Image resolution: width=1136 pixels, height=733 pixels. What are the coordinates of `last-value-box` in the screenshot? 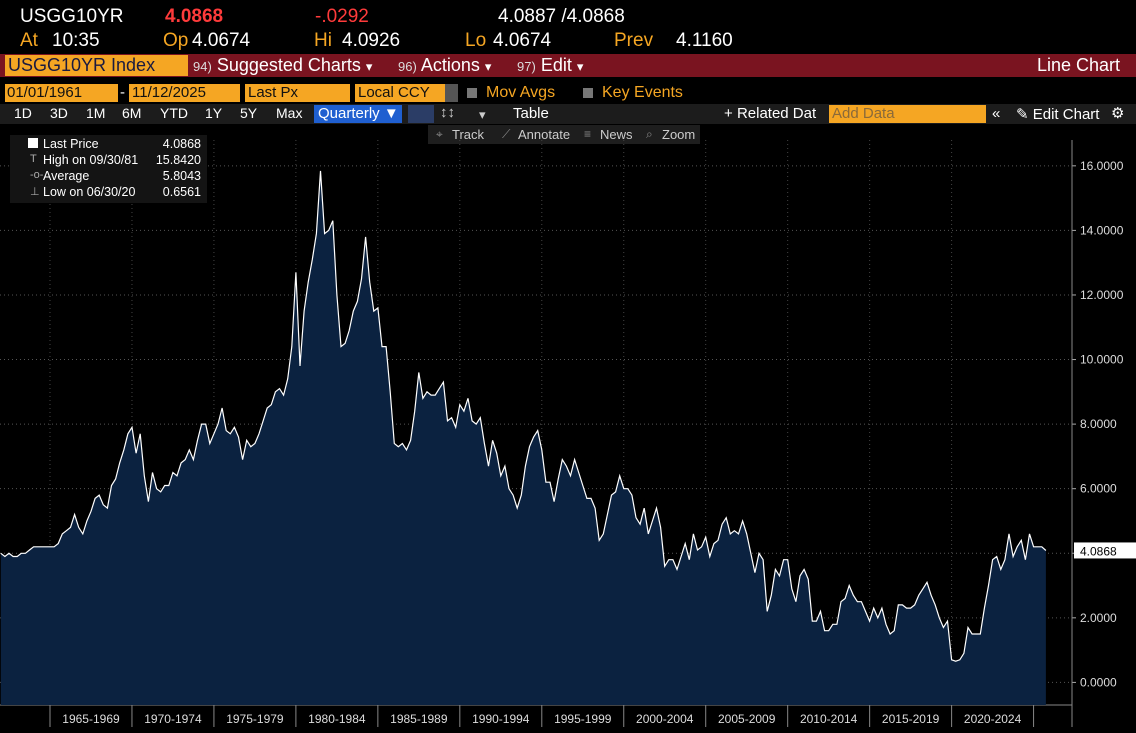 It's located at (1105, 550).